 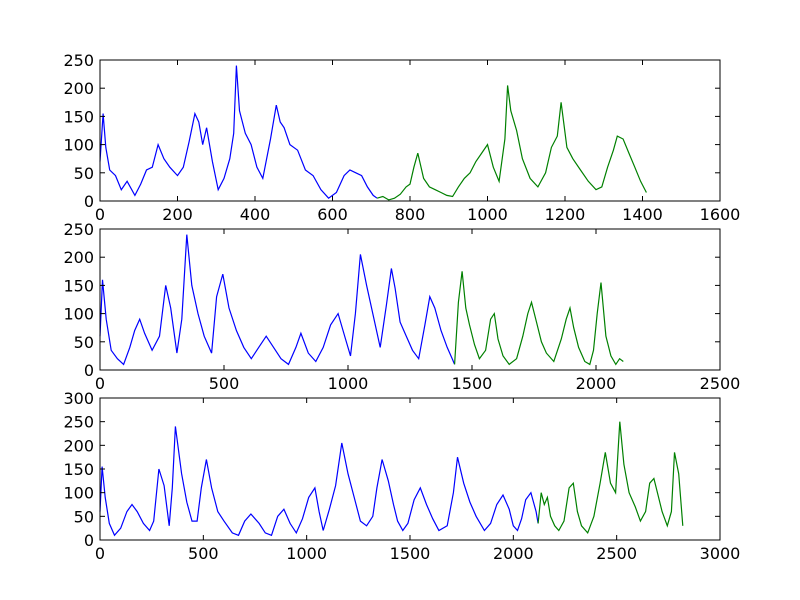 What do you see at coordinates (410, 214) in the screenshot?
I see `x-tick-label: 800` at bounding box center [410, 214].